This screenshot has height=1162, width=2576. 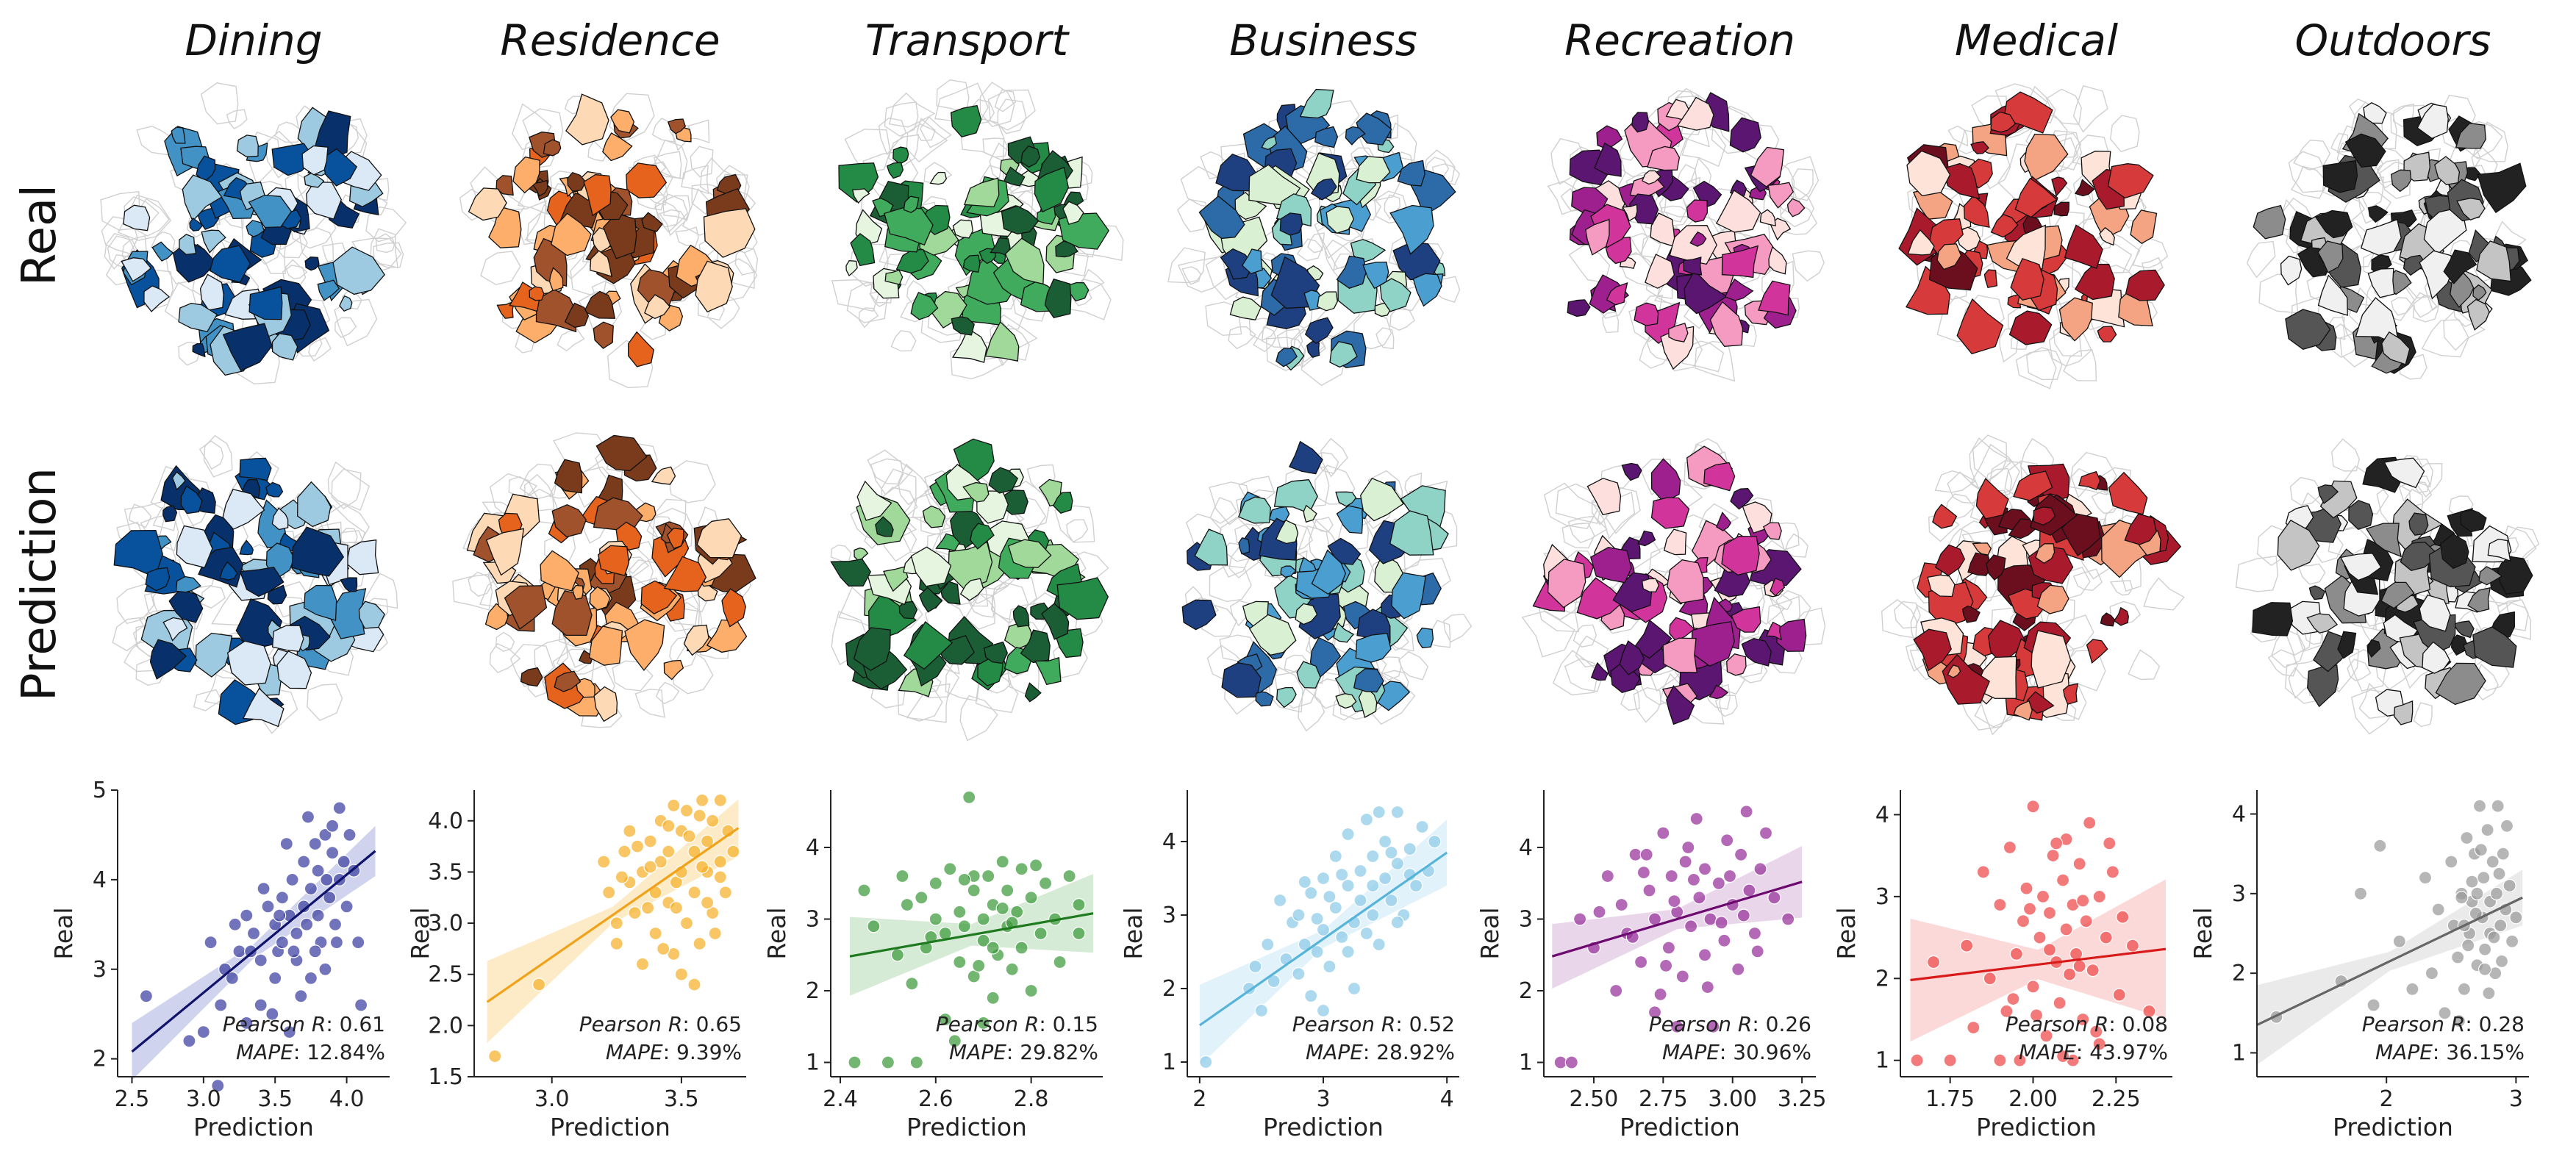 What do you see at coordinates (2239, 1053) in the screenshot?
I see `y-tick-label: 1` at bounding box center [2239, 1053].